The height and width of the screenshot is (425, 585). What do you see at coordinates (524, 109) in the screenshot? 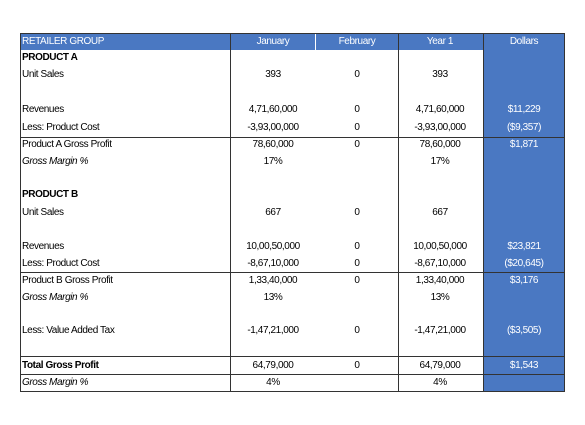
I see `dollars-value: $11,229` at bounding box center [524, 109].